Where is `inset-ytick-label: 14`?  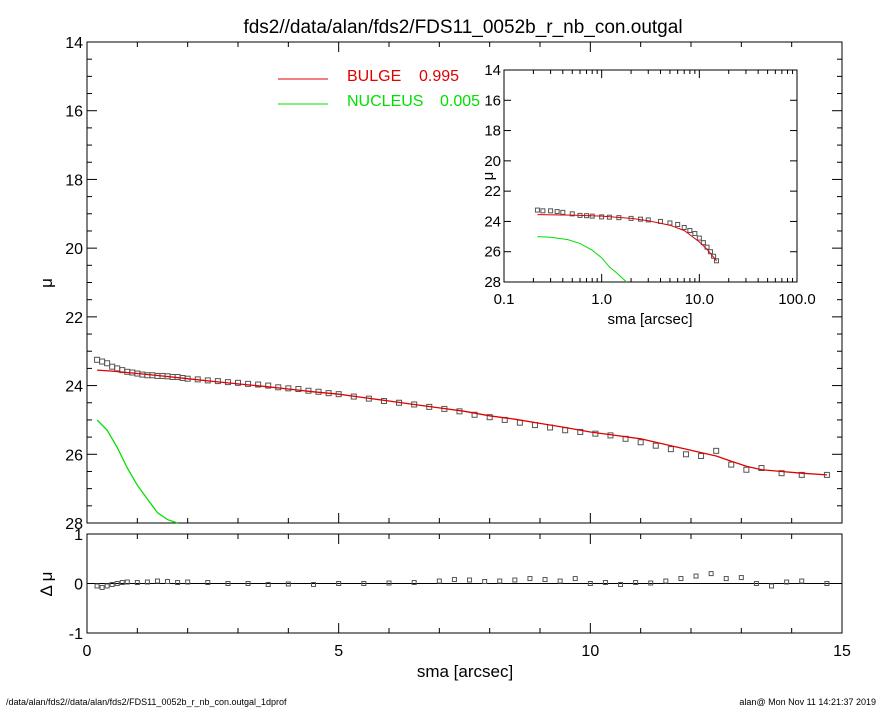 inset-ytick-label: 14 is located at coordinates (492, 70).